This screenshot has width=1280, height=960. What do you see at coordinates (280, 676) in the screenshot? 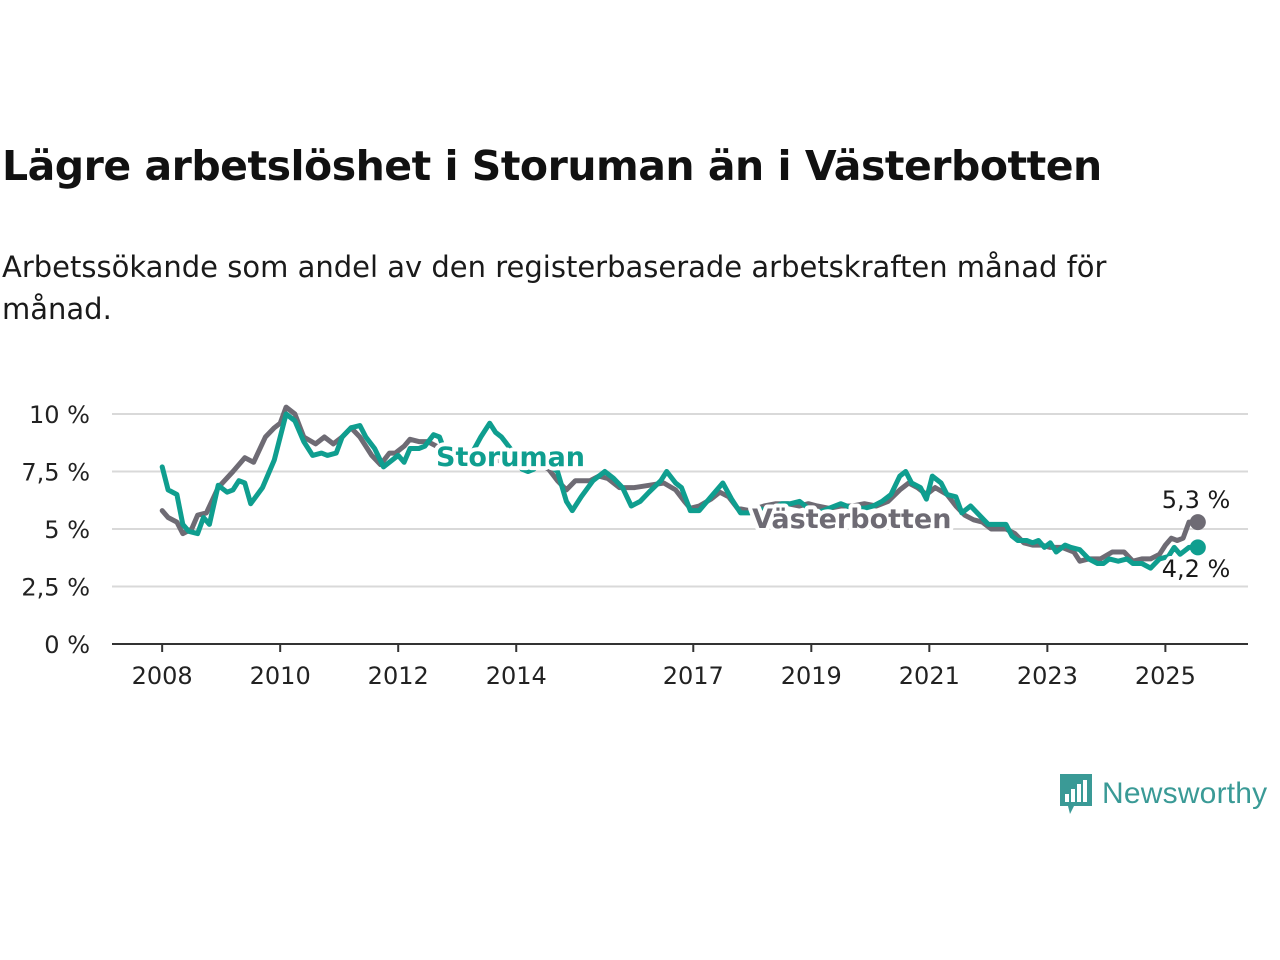
I see `x-tick-label: 2010` at bounding box center [280, 676].